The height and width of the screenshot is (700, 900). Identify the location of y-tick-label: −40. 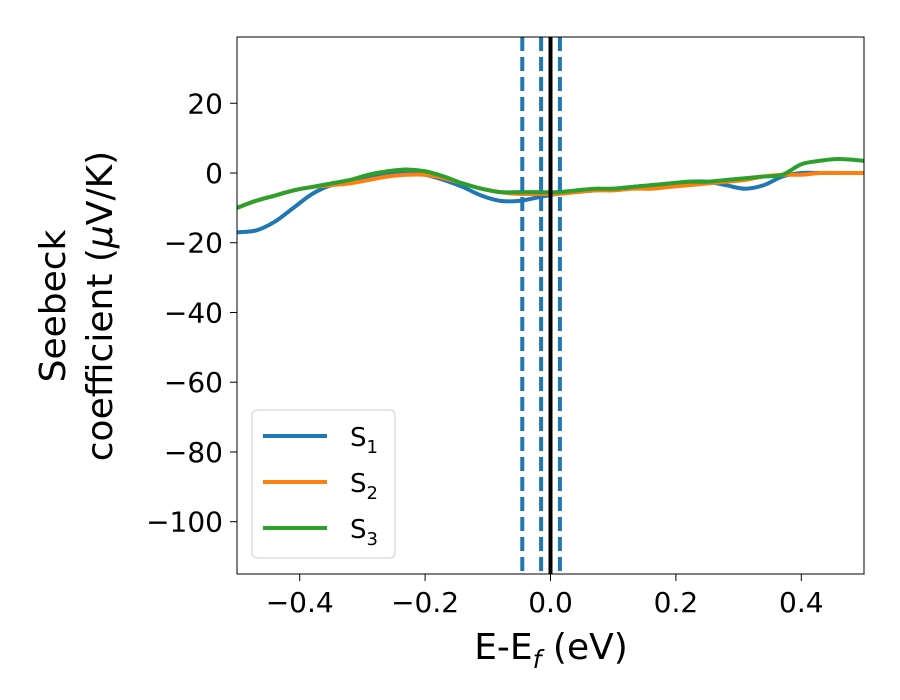
(193, 312).